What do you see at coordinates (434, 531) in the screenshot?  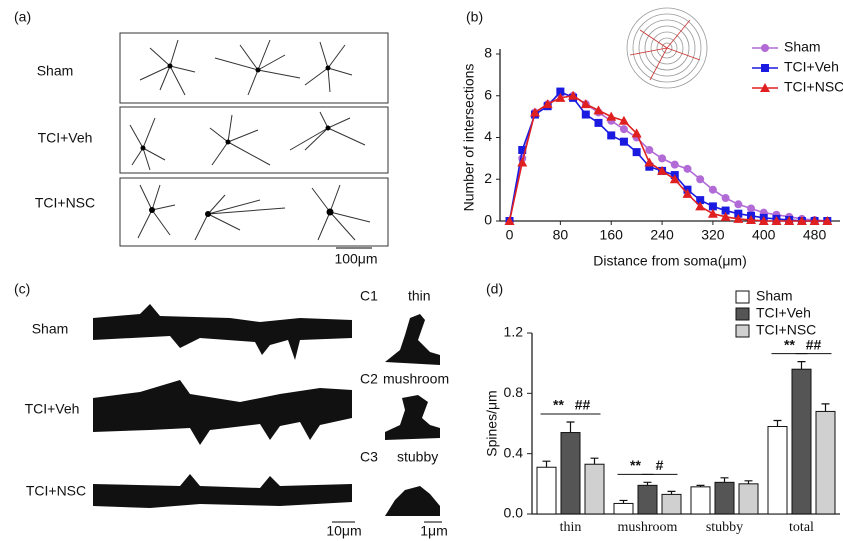 I see `scale-label: 1μm` at bounding box center [434, 531].